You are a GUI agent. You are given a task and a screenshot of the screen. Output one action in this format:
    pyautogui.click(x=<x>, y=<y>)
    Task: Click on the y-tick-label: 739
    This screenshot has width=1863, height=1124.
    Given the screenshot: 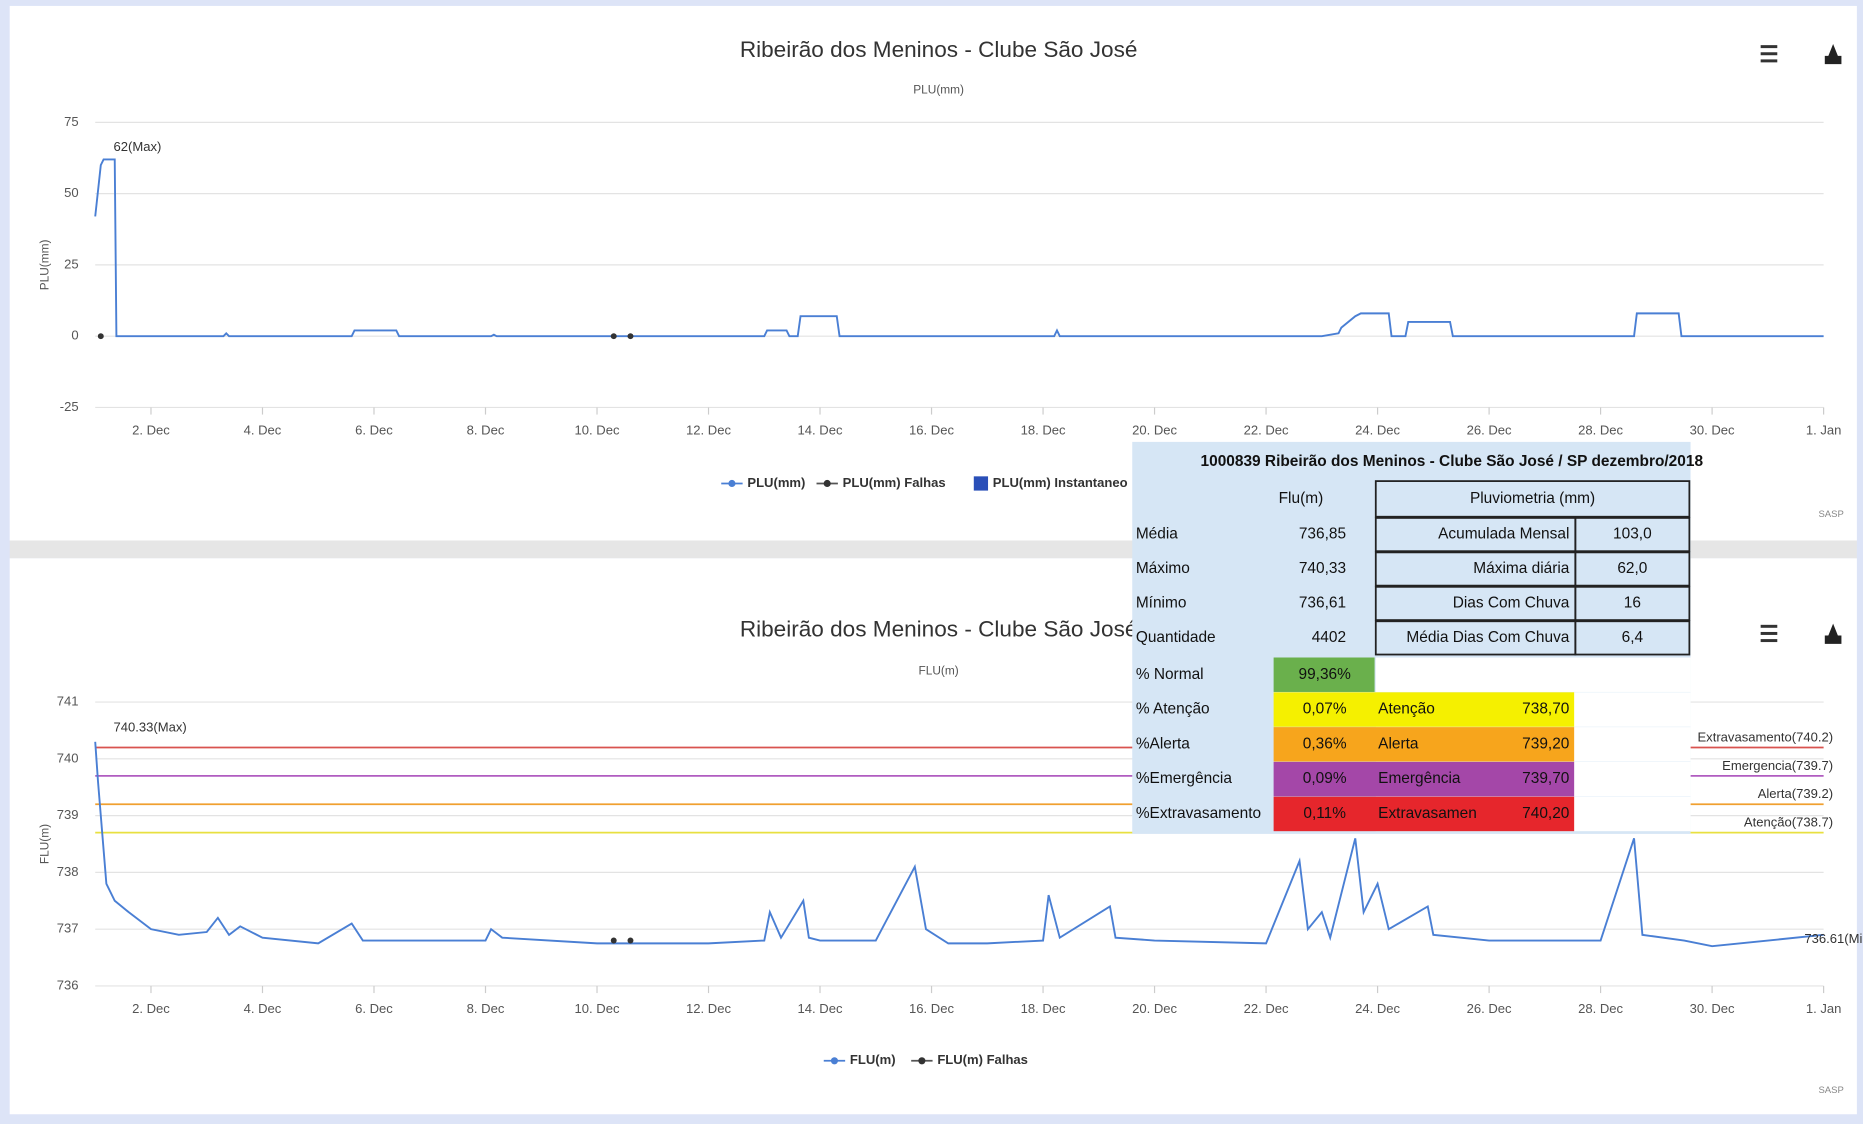 What is the action you would take?
    pyautogui.click(x=68, y=814)
    